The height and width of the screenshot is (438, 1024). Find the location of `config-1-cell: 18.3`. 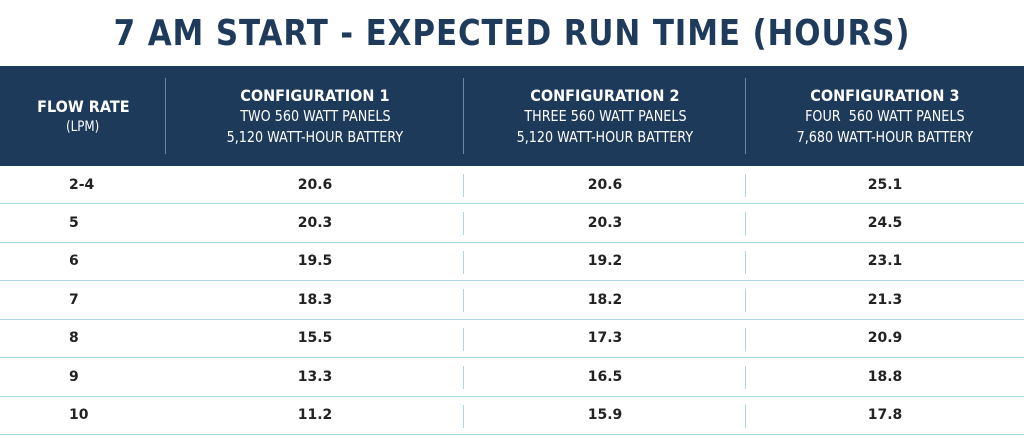

config-1-cell: 18.3 is located at coordinates (315, 300).